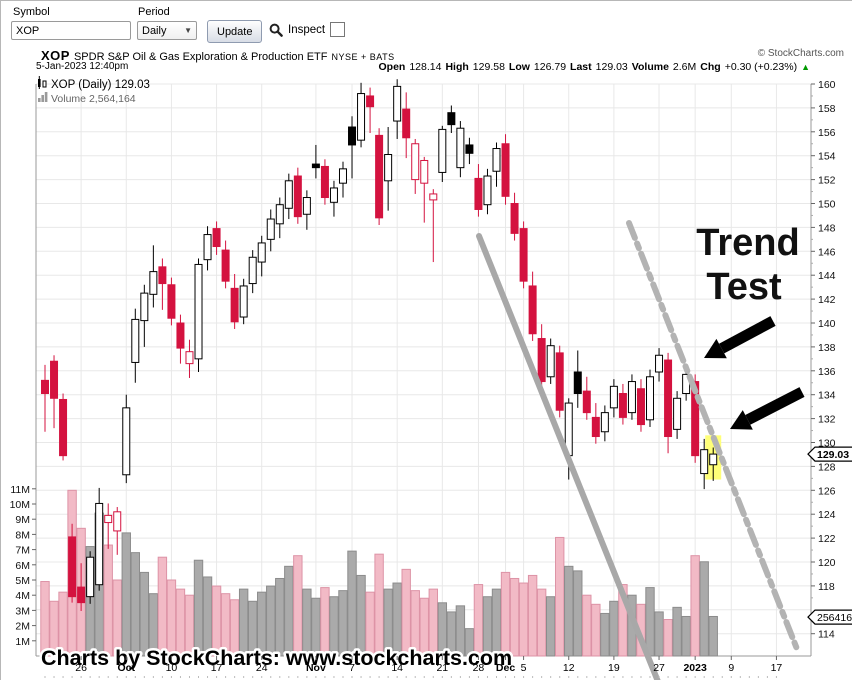 Image resolution: width=852 pixels, height=680 pixels. Describe the element at coordinates (550, 67) in the screenshot. I see `low-value: 126.79` at that location.